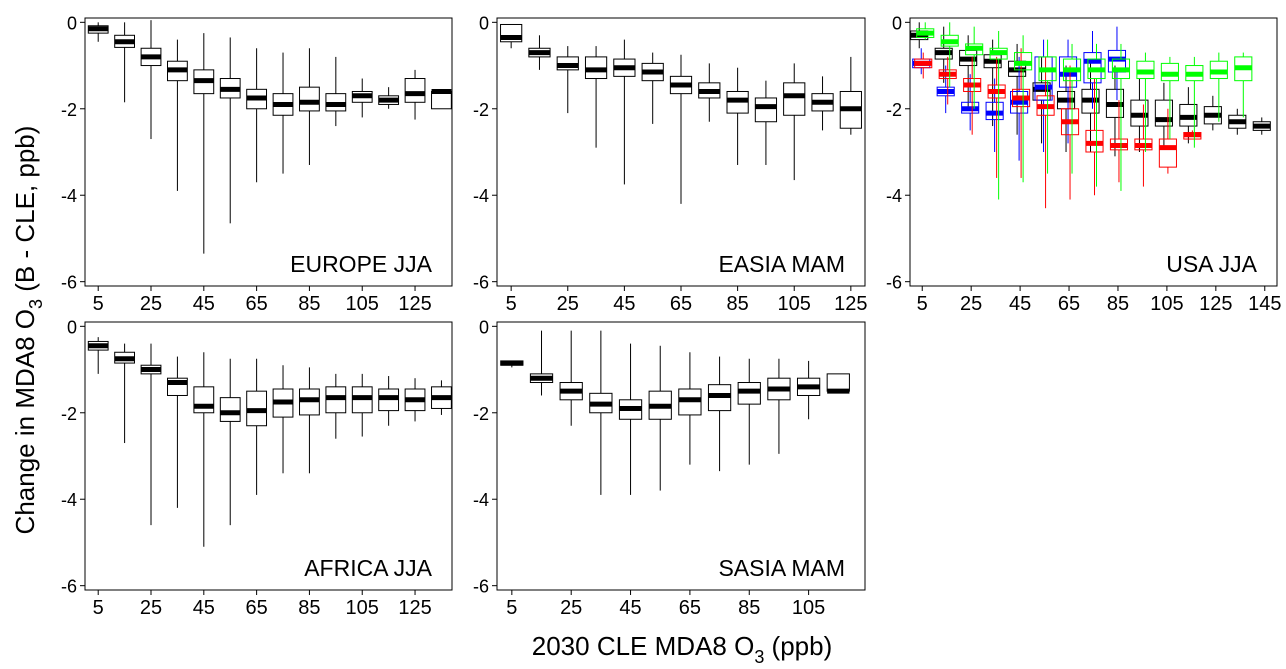 The image size is (1286, 669). I want to click on panel-title: USA JJA, so click(1211, 264).